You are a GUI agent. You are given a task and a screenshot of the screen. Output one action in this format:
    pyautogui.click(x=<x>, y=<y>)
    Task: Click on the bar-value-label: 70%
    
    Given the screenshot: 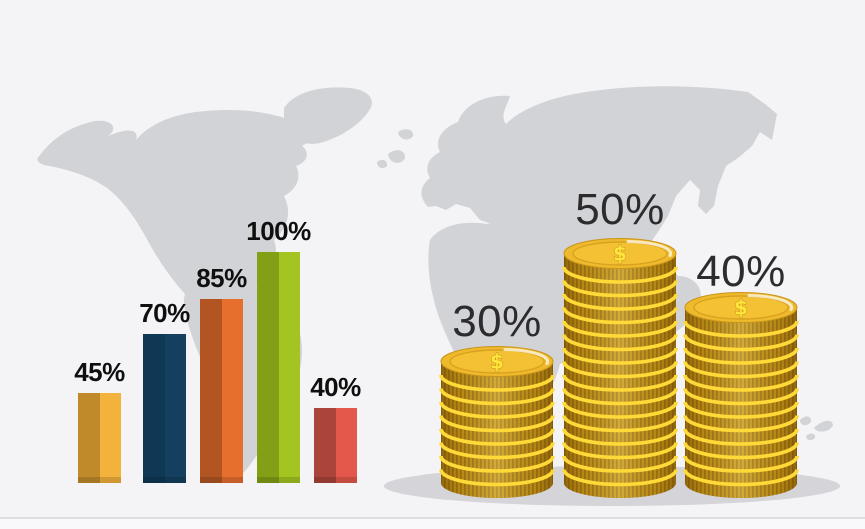 What is the action you would take?
    pyautogui.click(x=164, y=313)
    